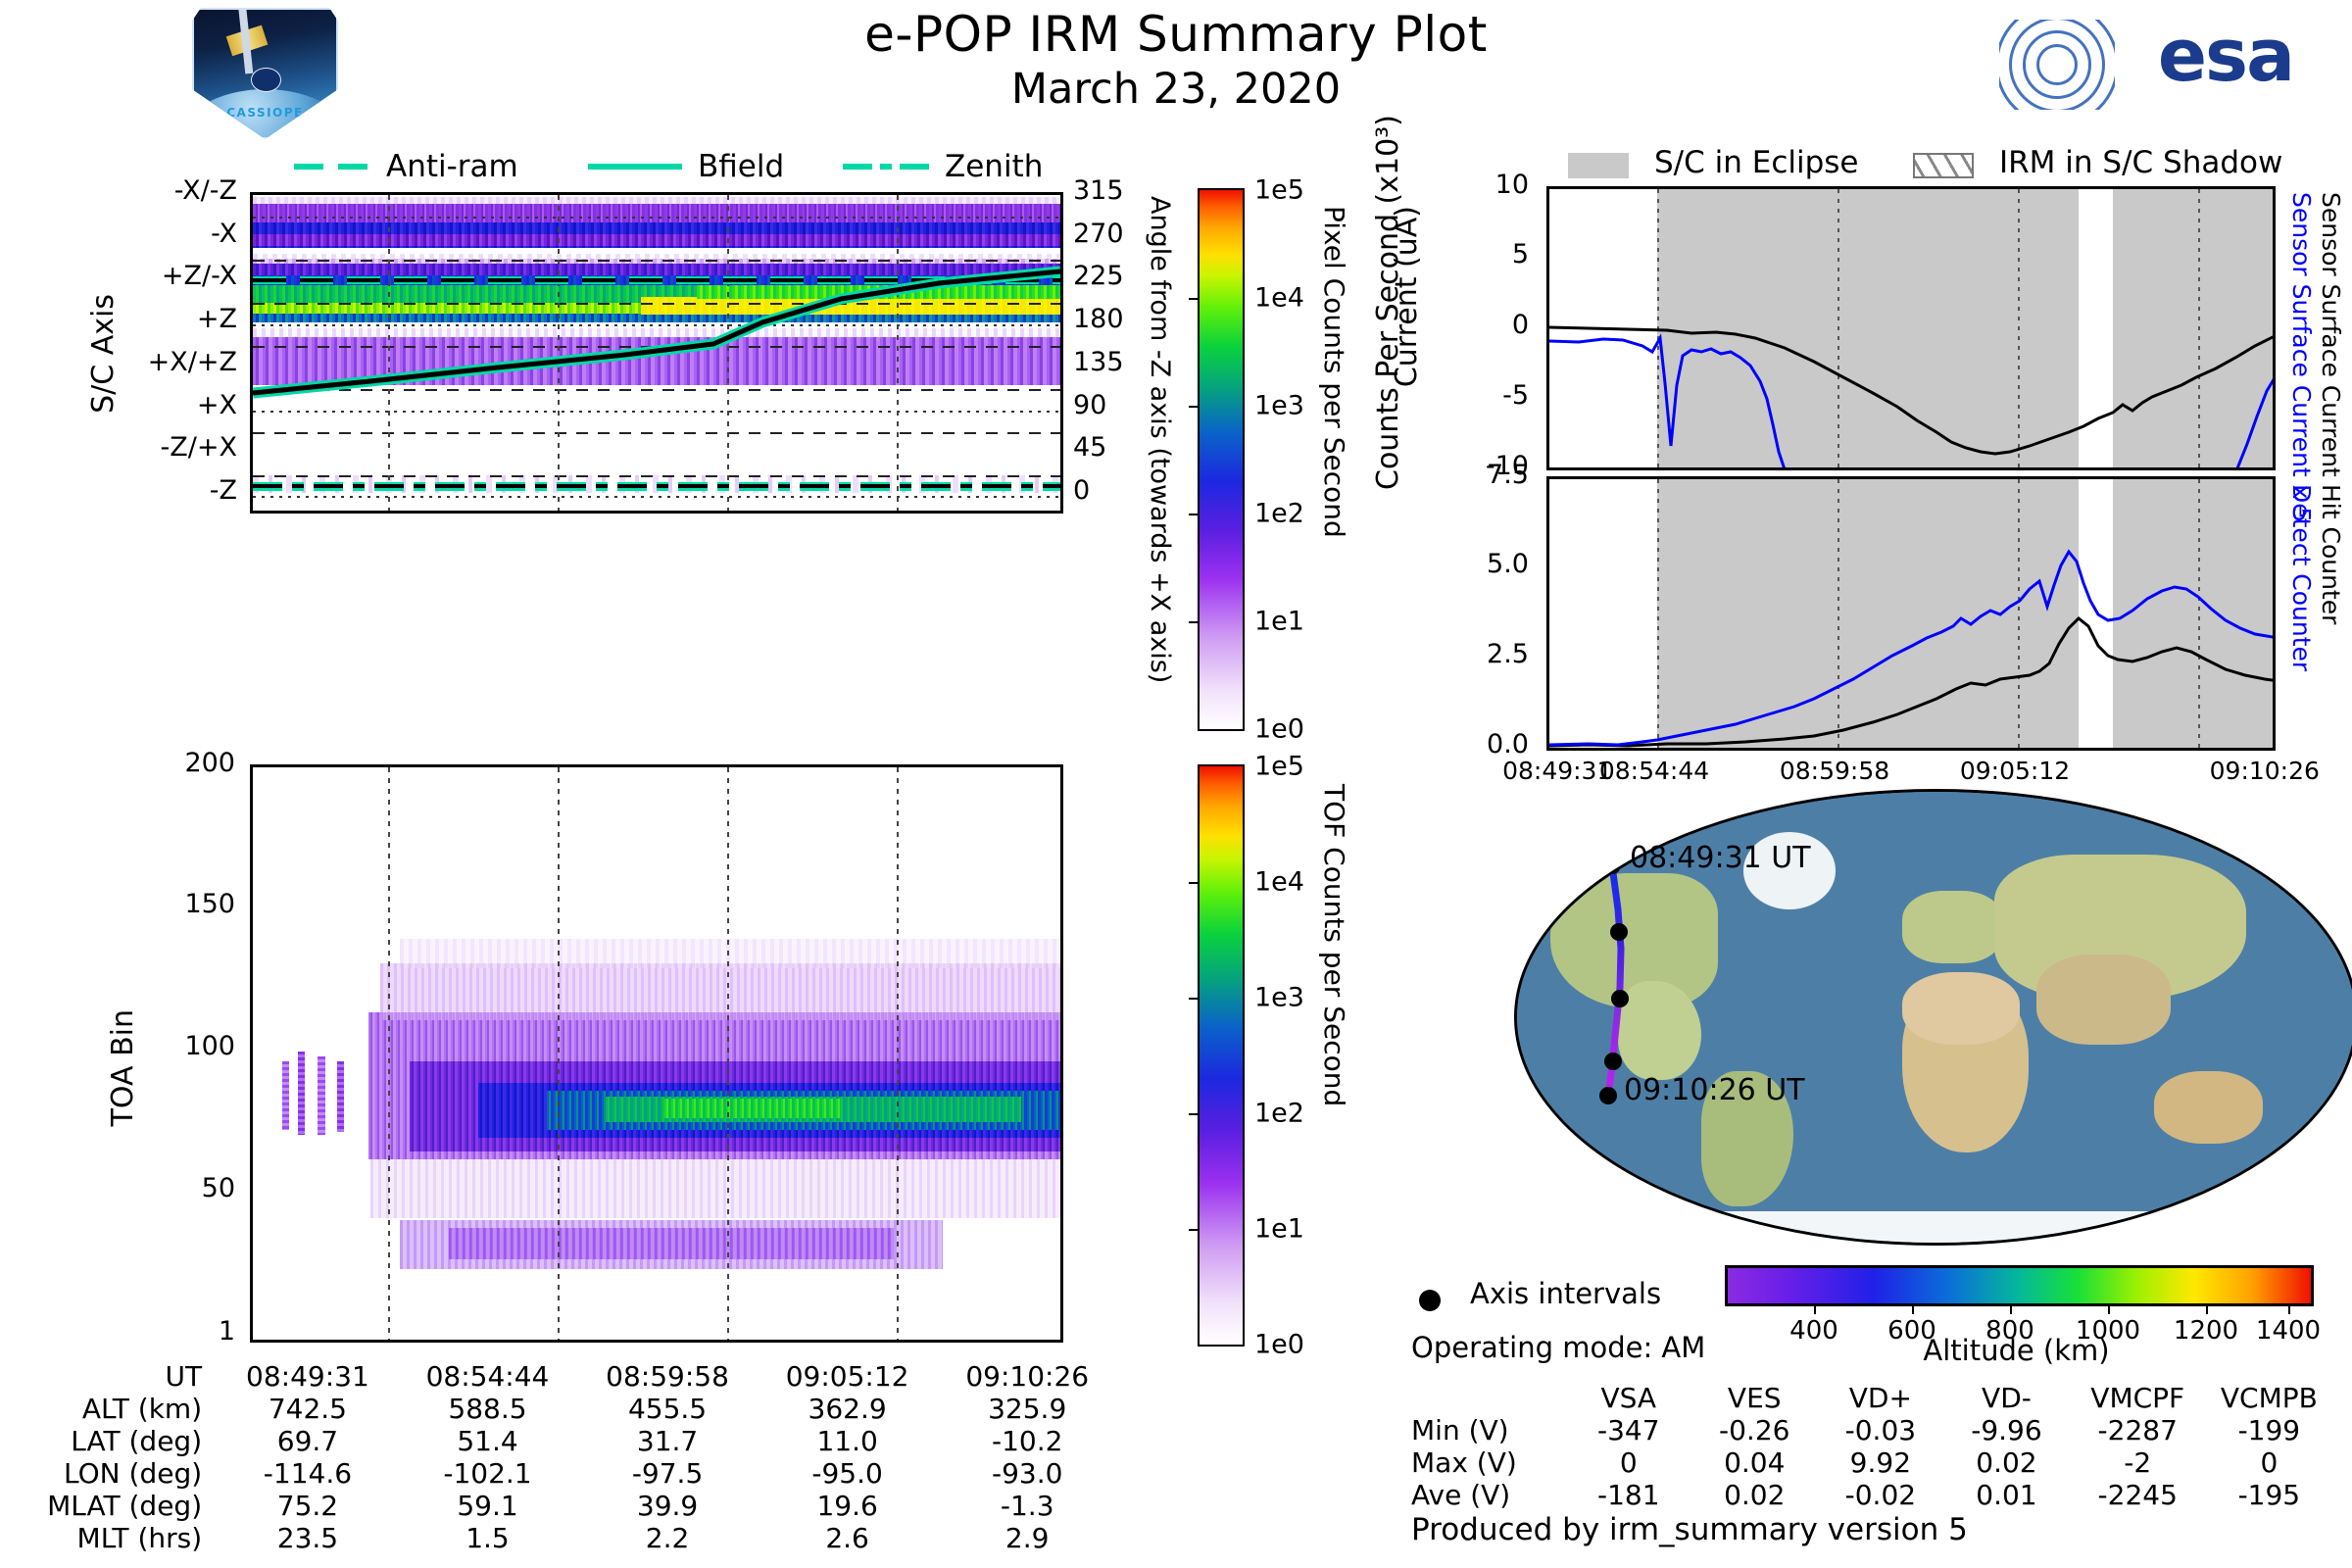 The image size is (2352, 1568). Describe the element at coordinates (1628, 1430) in the screenshot. I see `cell: -347` at that location.